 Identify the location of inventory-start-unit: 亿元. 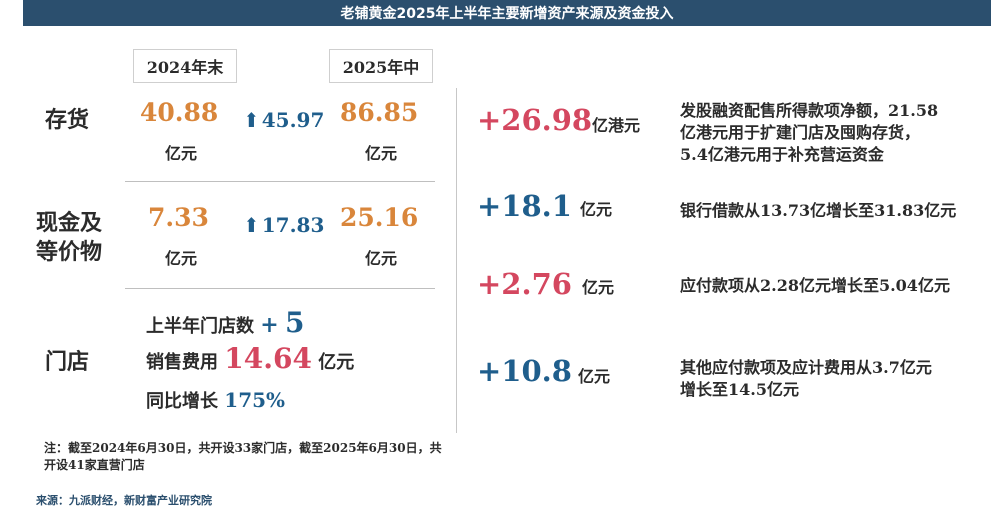
(181, 153).